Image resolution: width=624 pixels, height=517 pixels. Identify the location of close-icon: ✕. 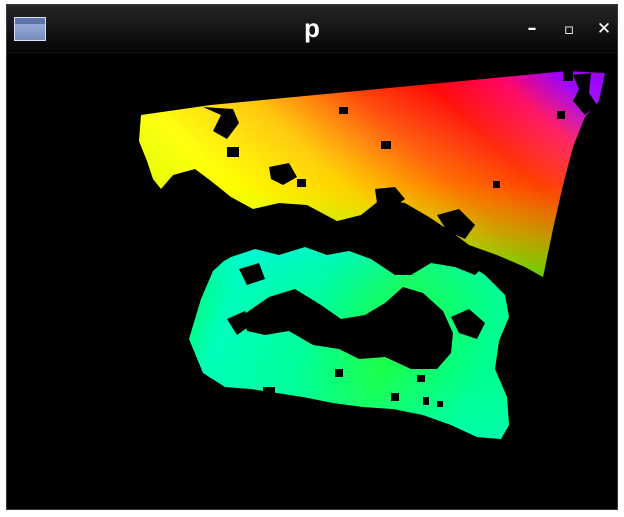
(604, 29).